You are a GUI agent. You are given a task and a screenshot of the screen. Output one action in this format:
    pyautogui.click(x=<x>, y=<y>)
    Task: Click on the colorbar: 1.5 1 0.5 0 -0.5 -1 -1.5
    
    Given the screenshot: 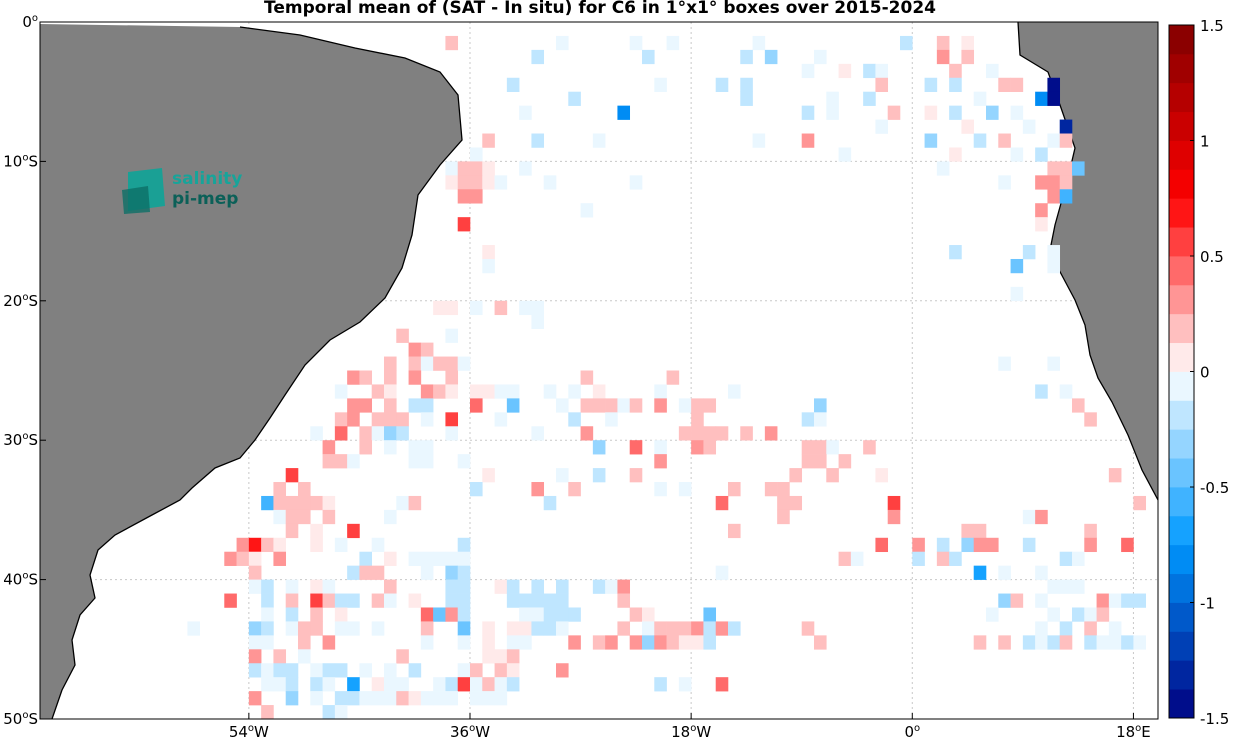 What is the action you would take?
    pyautogui.click(x=1198, y=372)
    